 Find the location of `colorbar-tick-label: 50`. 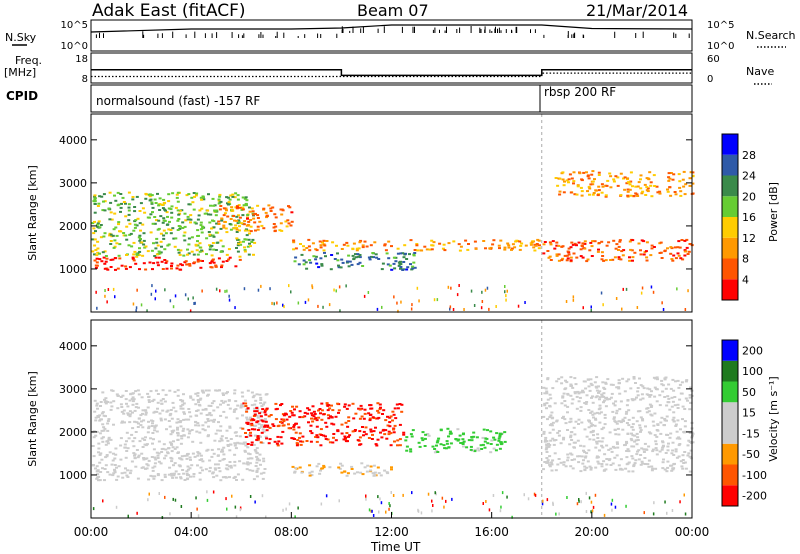

colorbar-tick-label: 50 is located at coordinates (749, 392).